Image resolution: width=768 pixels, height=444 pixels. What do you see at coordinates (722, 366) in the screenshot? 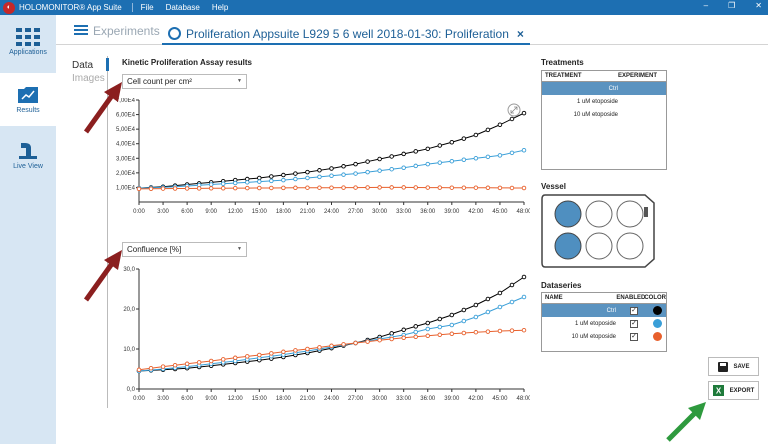
I see `save-disk-icon` at bounding box center [722, 366].